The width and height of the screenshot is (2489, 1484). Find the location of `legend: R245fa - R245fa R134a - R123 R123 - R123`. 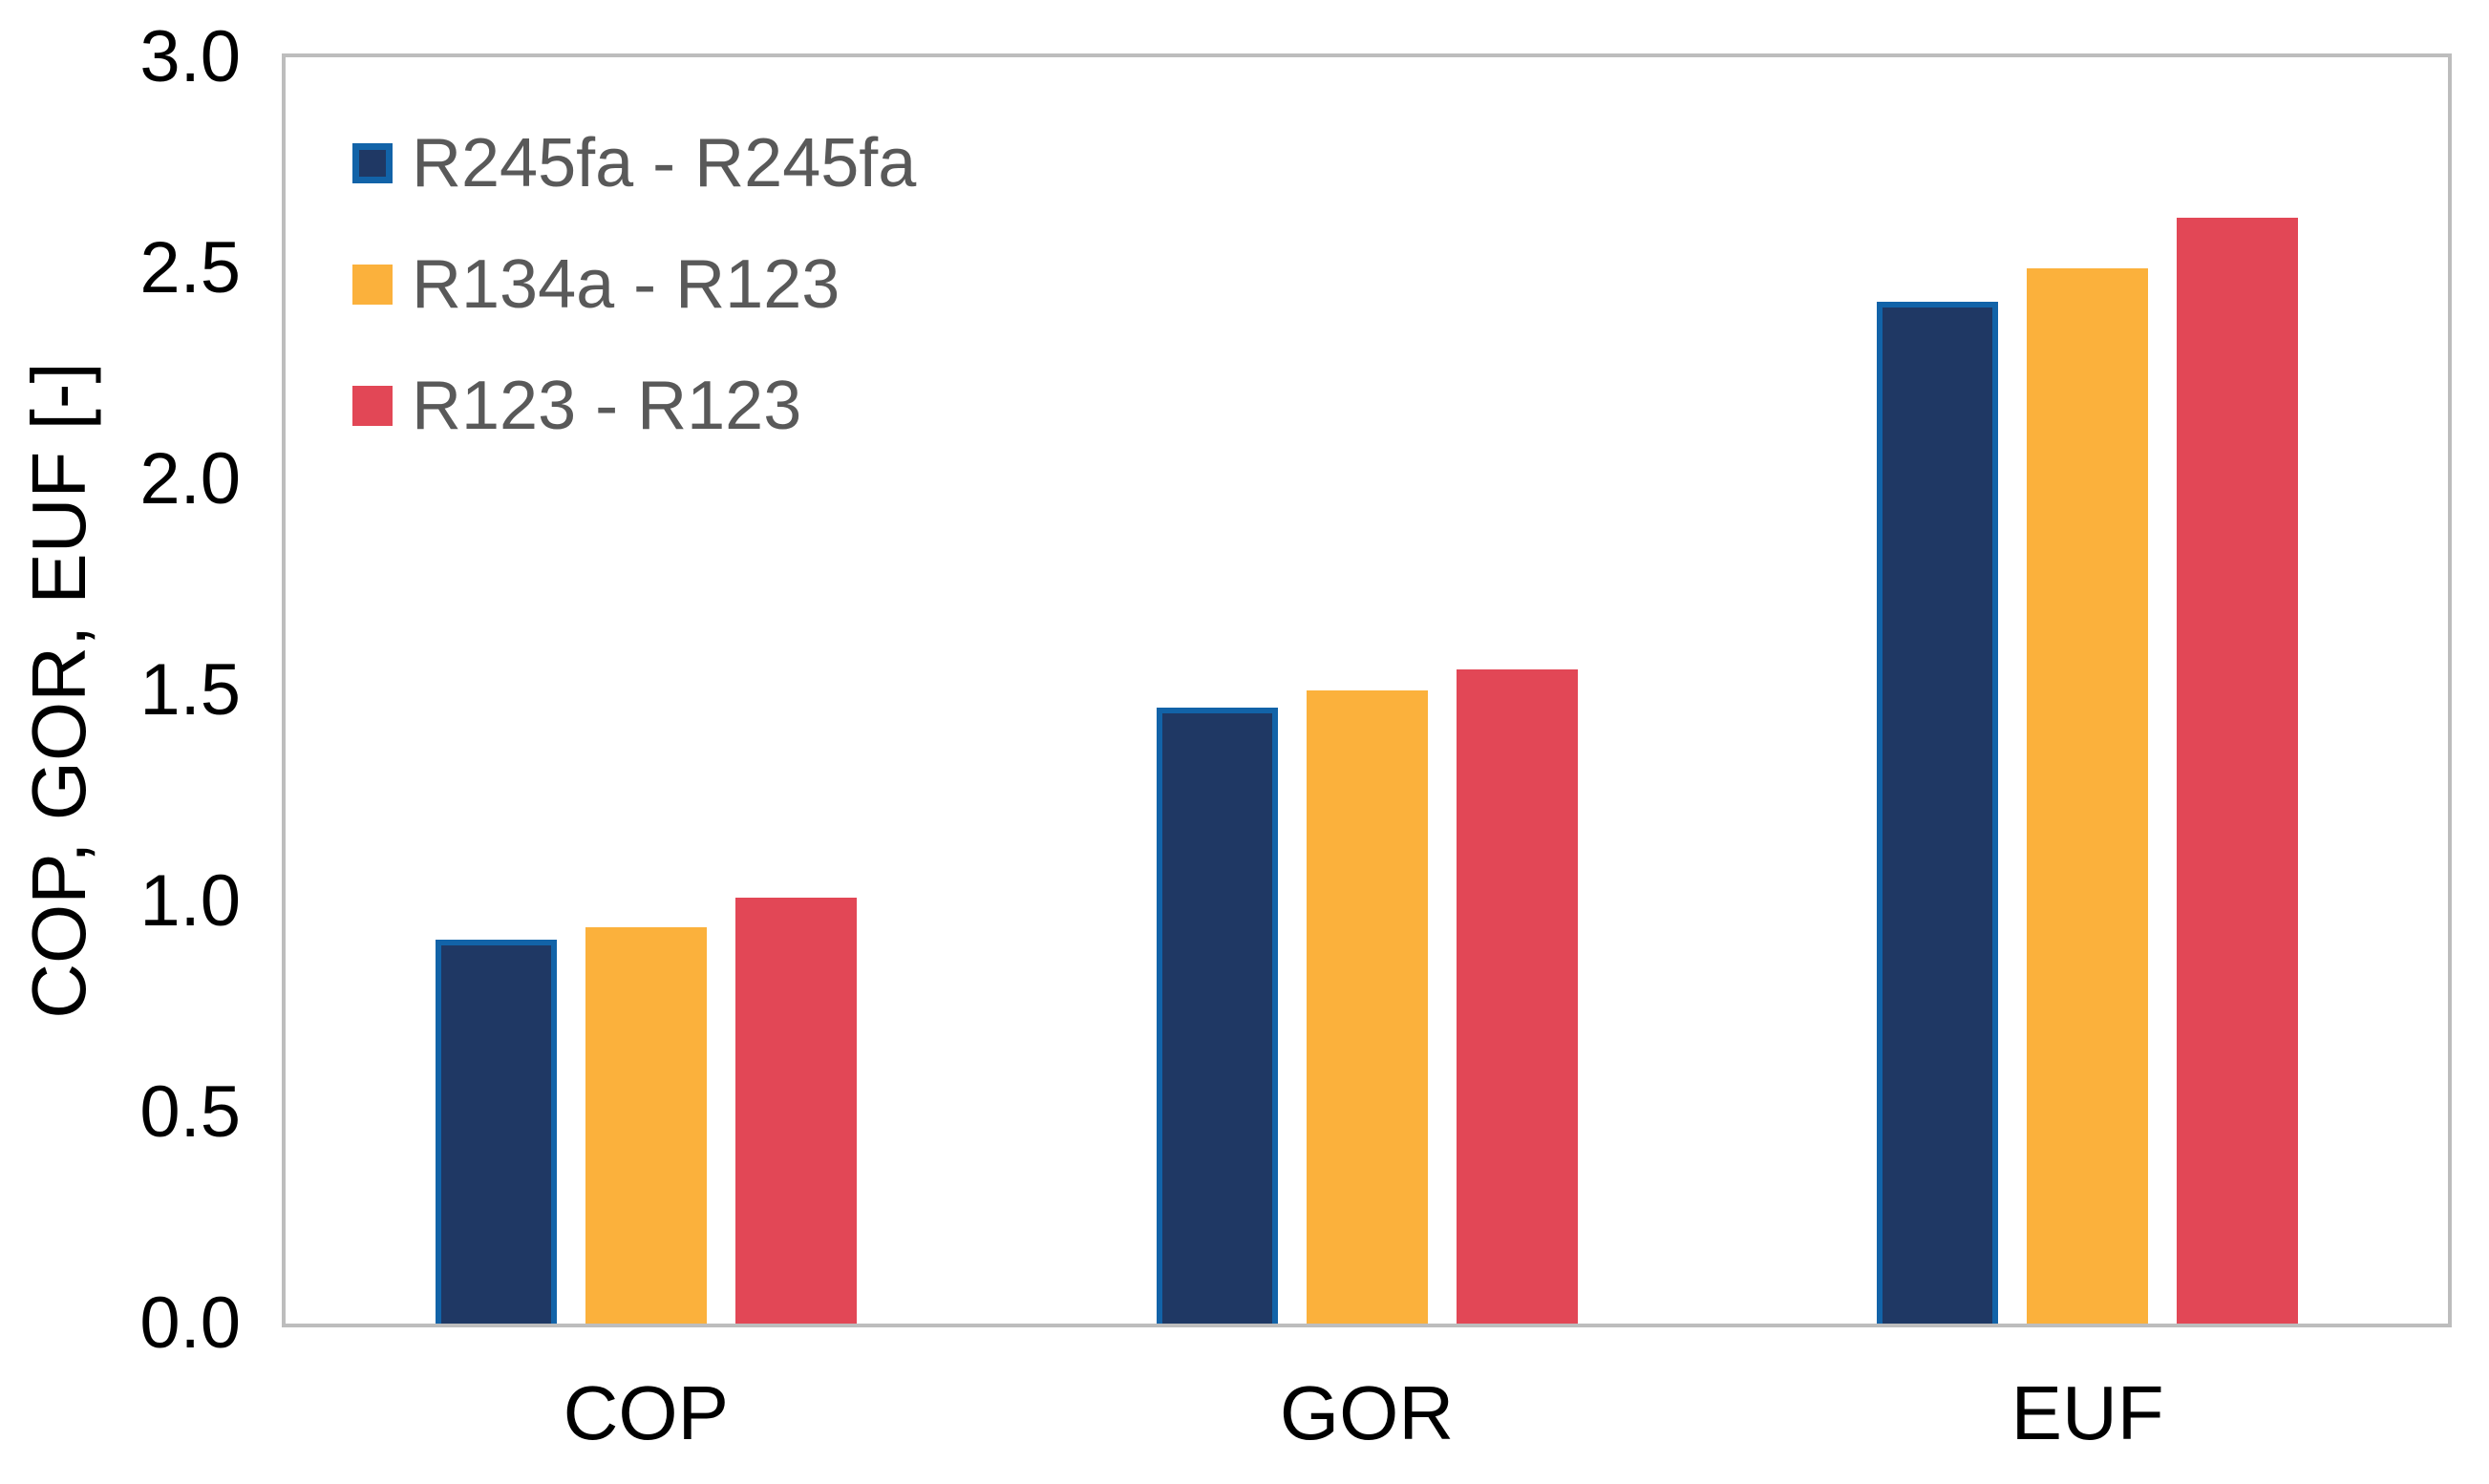

legend: R245fa - R245fa R134a - R123 R123 - R123 is located at coordinates (634, 311).